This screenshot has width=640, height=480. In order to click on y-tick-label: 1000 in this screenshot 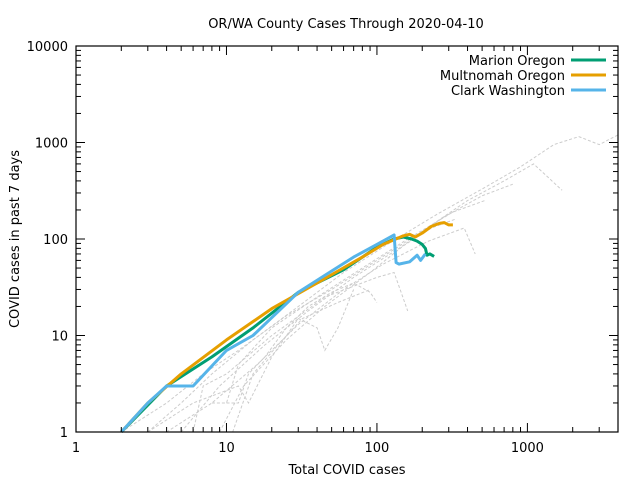, I will do `click(51, 144)`.